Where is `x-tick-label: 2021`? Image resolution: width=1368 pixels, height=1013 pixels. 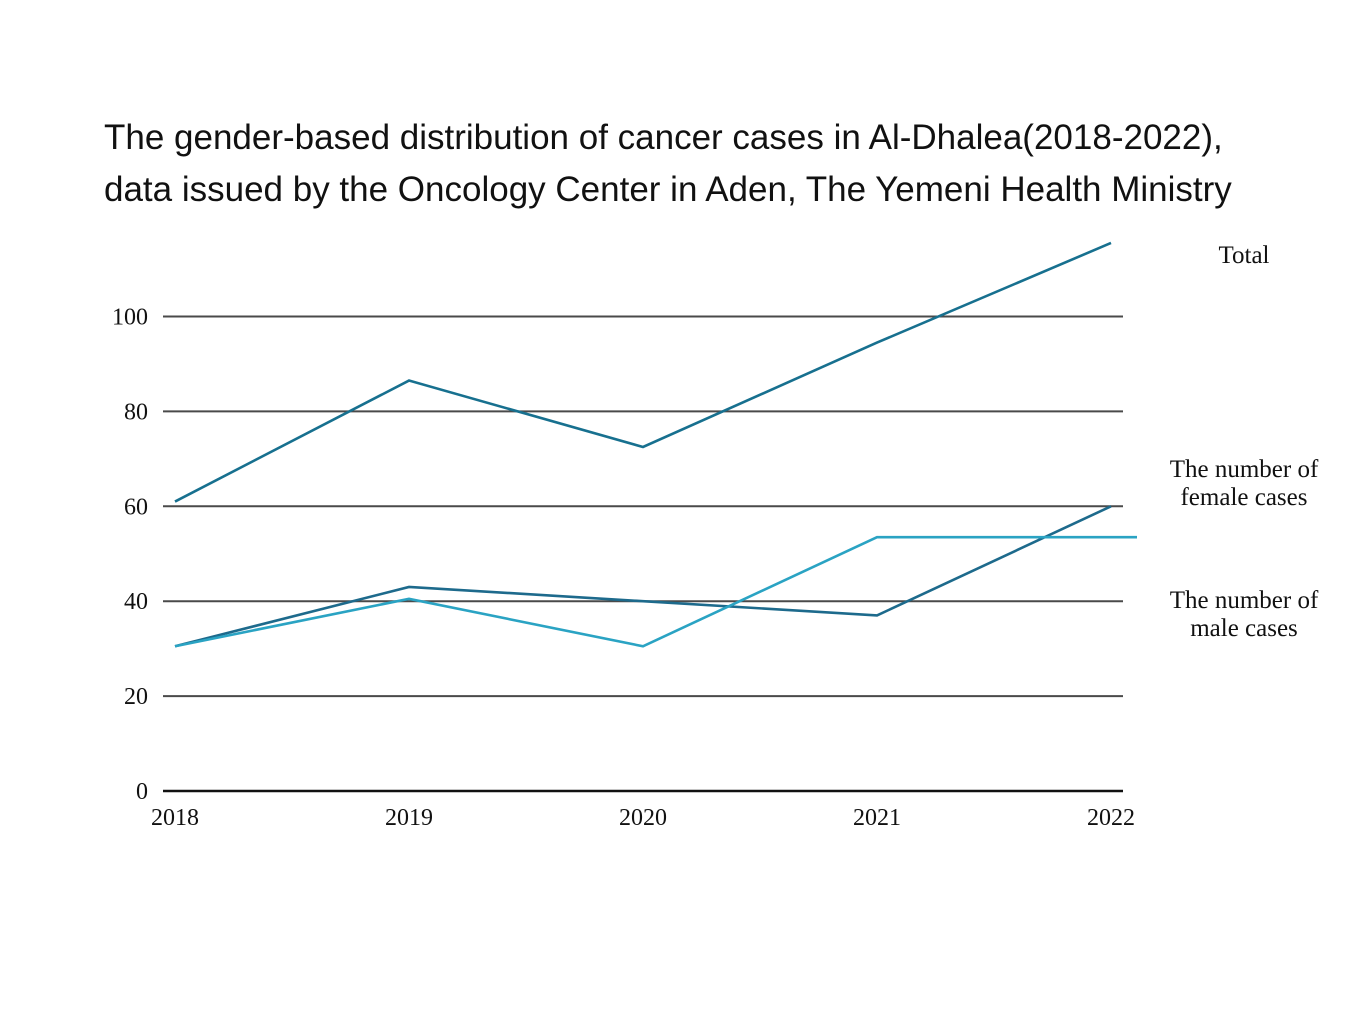
x-tick-label: 2021 is located at coordinates (877, 818).